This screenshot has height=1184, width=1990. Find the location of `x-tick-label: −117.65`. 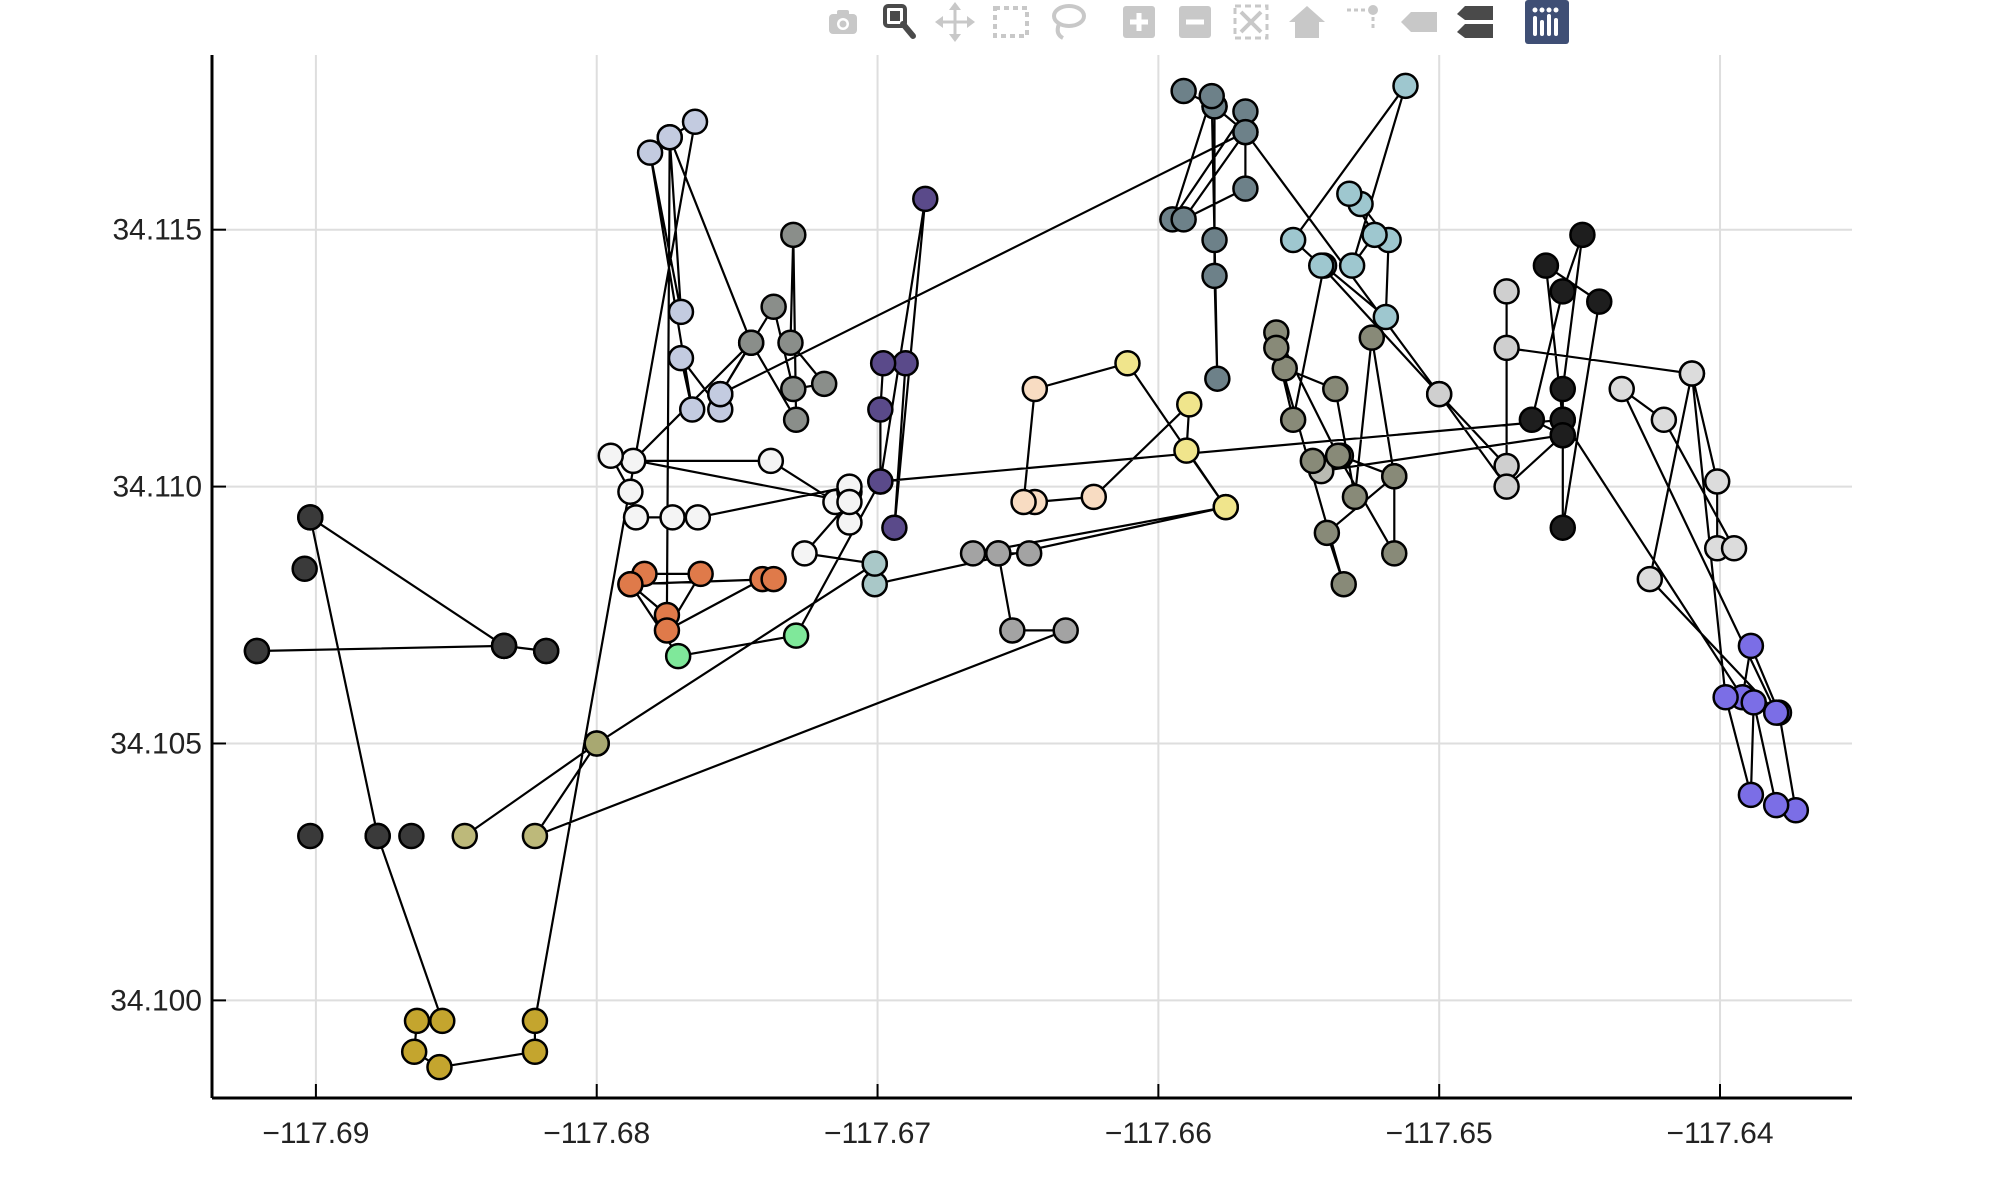

x-tick-label: −117.65 is located at coordinates (1439, 1133).